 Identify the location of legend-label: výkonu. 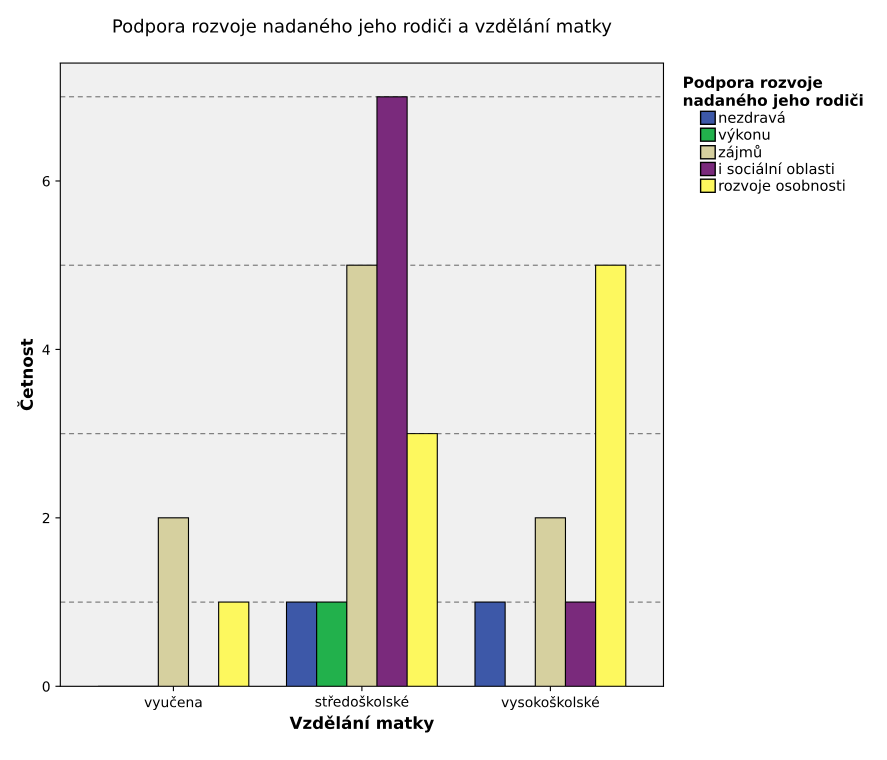
(744, 135).